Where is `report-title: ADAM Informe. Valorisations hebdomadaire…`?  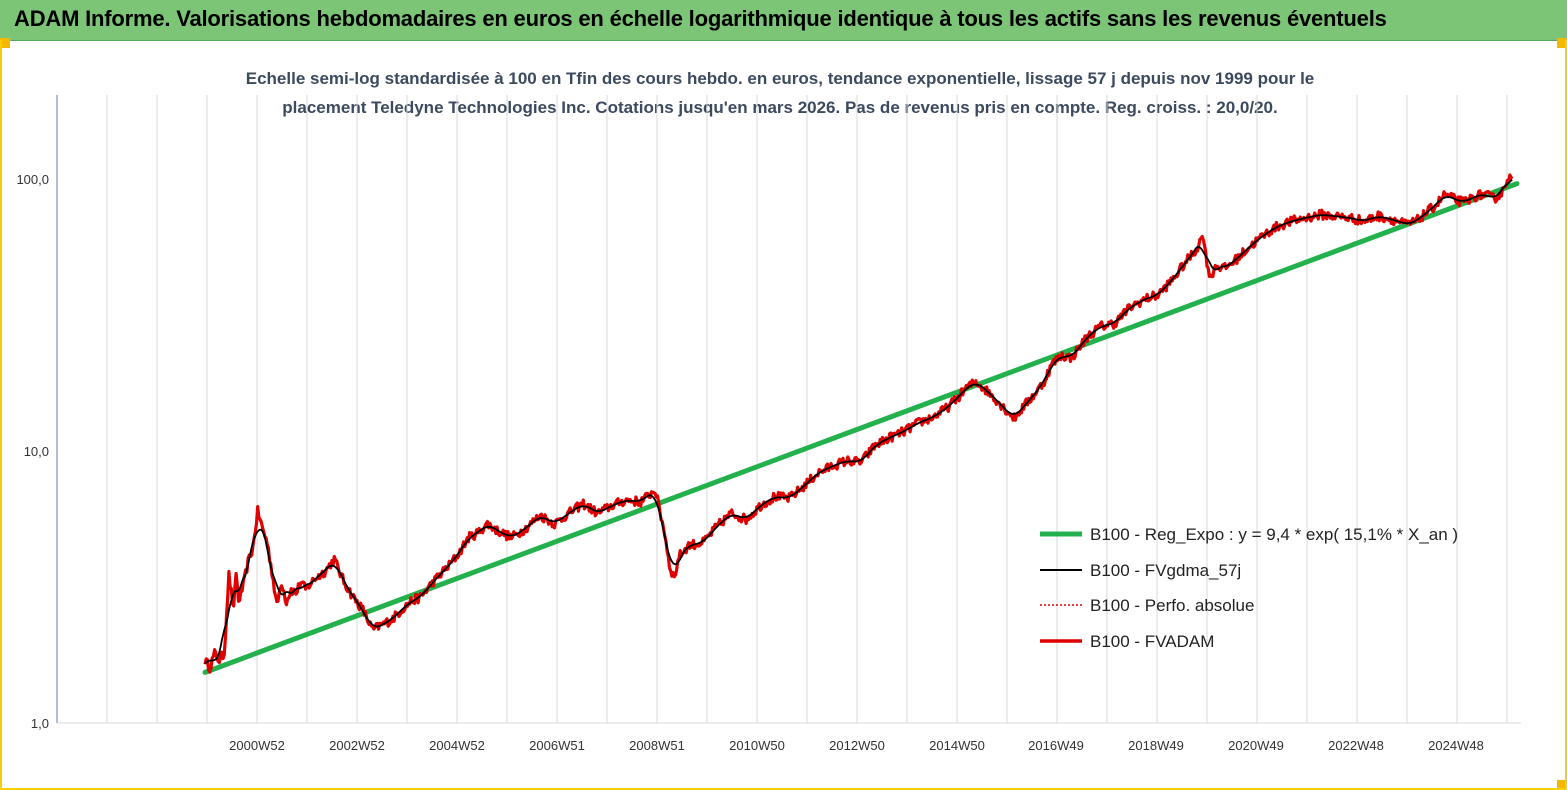 report-title: ADAM Informe. Valorisations hebdomadaire… is located at coordinates (700, 18).